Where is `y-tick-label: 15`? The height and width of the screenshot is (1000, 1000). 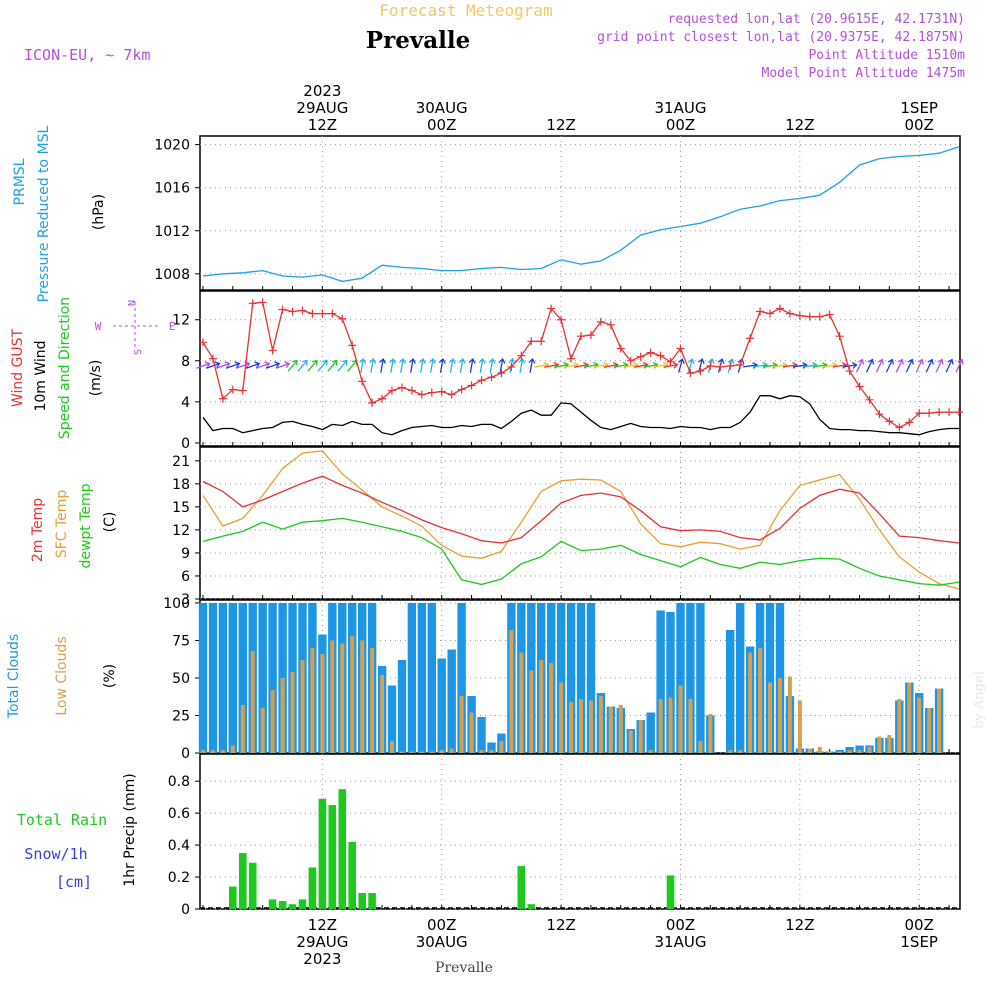 y-tick-label: 15 is located at coordinates (181, 508).